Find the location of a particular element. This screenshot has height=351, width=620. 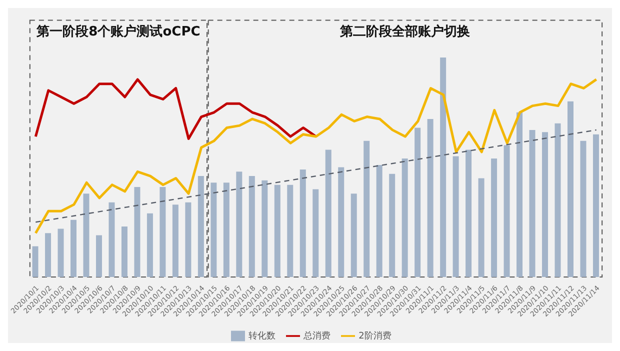

legend-label: 转化数 is located at coordinates (262, 336).